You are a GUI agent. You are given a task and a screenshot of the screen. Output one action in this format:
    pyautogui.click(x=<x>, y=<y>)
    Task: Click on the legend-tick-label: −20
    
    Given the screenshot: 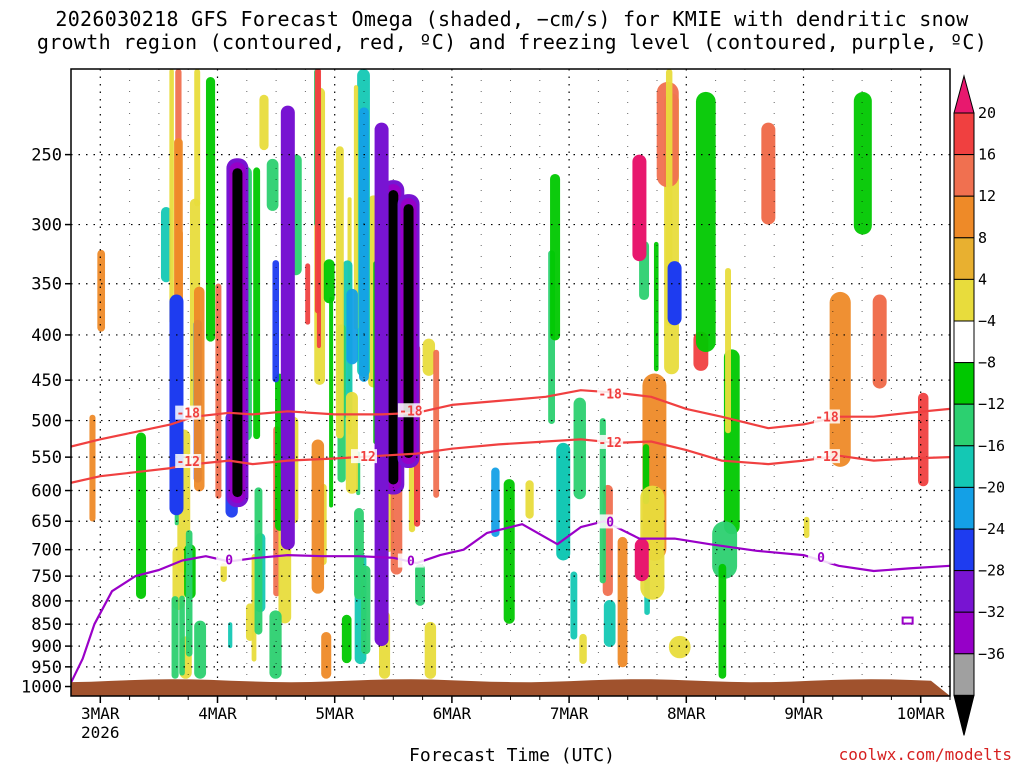 What is the action you would take?
    pyautogui.click(x=991, y=487)
    